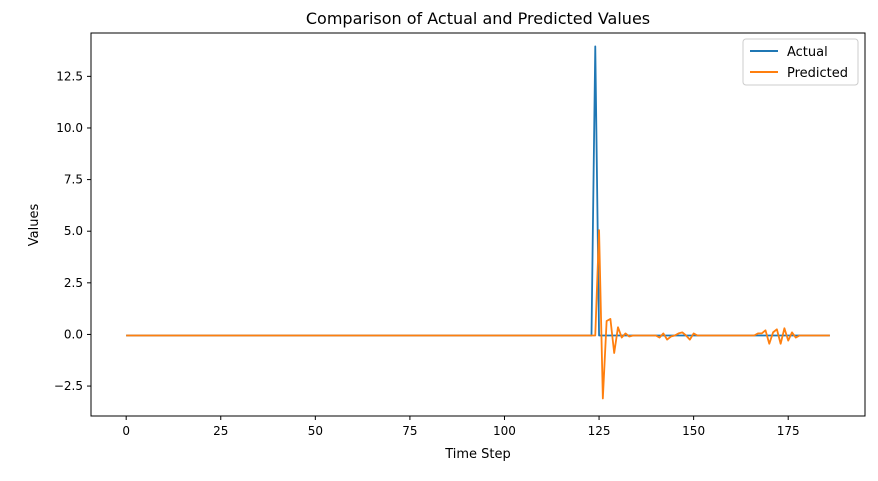 This screenshot has height=481, width=878. What do you see at coordinates (504, 431) in the screenshot?
I see `x-tick-label: 100` at bounding box center [504, 431].